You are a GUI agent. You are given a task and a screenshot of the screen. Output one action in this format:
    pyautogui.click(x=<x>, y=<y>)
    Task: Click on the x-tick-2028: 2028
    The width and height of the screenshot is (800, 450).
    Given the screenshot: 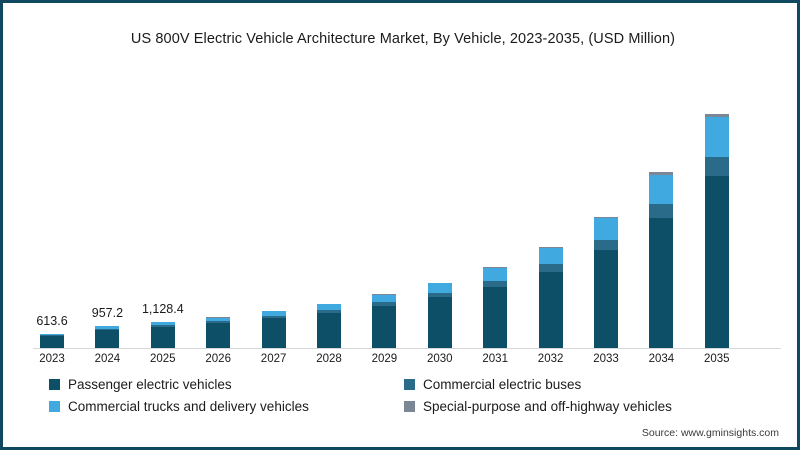 What is the action you would take?
    pyautogui.click(x=329, y=359)
    